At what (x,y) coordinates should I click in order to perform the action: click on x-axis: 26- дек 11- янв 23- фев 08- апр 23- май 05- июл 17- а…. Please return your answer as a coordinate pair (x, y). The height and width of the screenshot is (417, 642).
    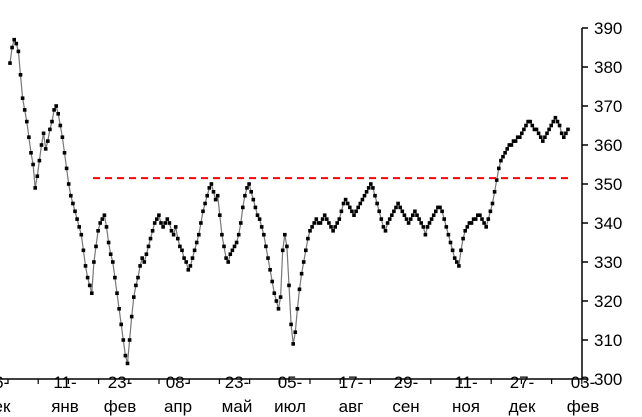
    Looking at the image, I should click on (299, 394).